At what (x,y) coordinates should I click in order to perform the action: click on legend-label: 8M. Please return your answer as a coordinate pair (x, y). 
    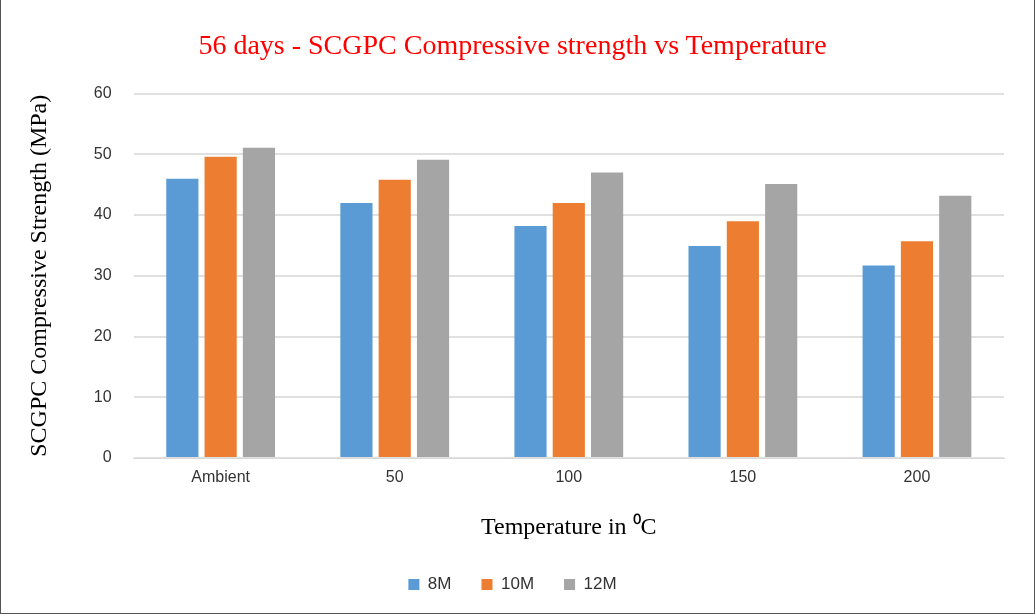
    Looking at the image, I should click on (439, 584).